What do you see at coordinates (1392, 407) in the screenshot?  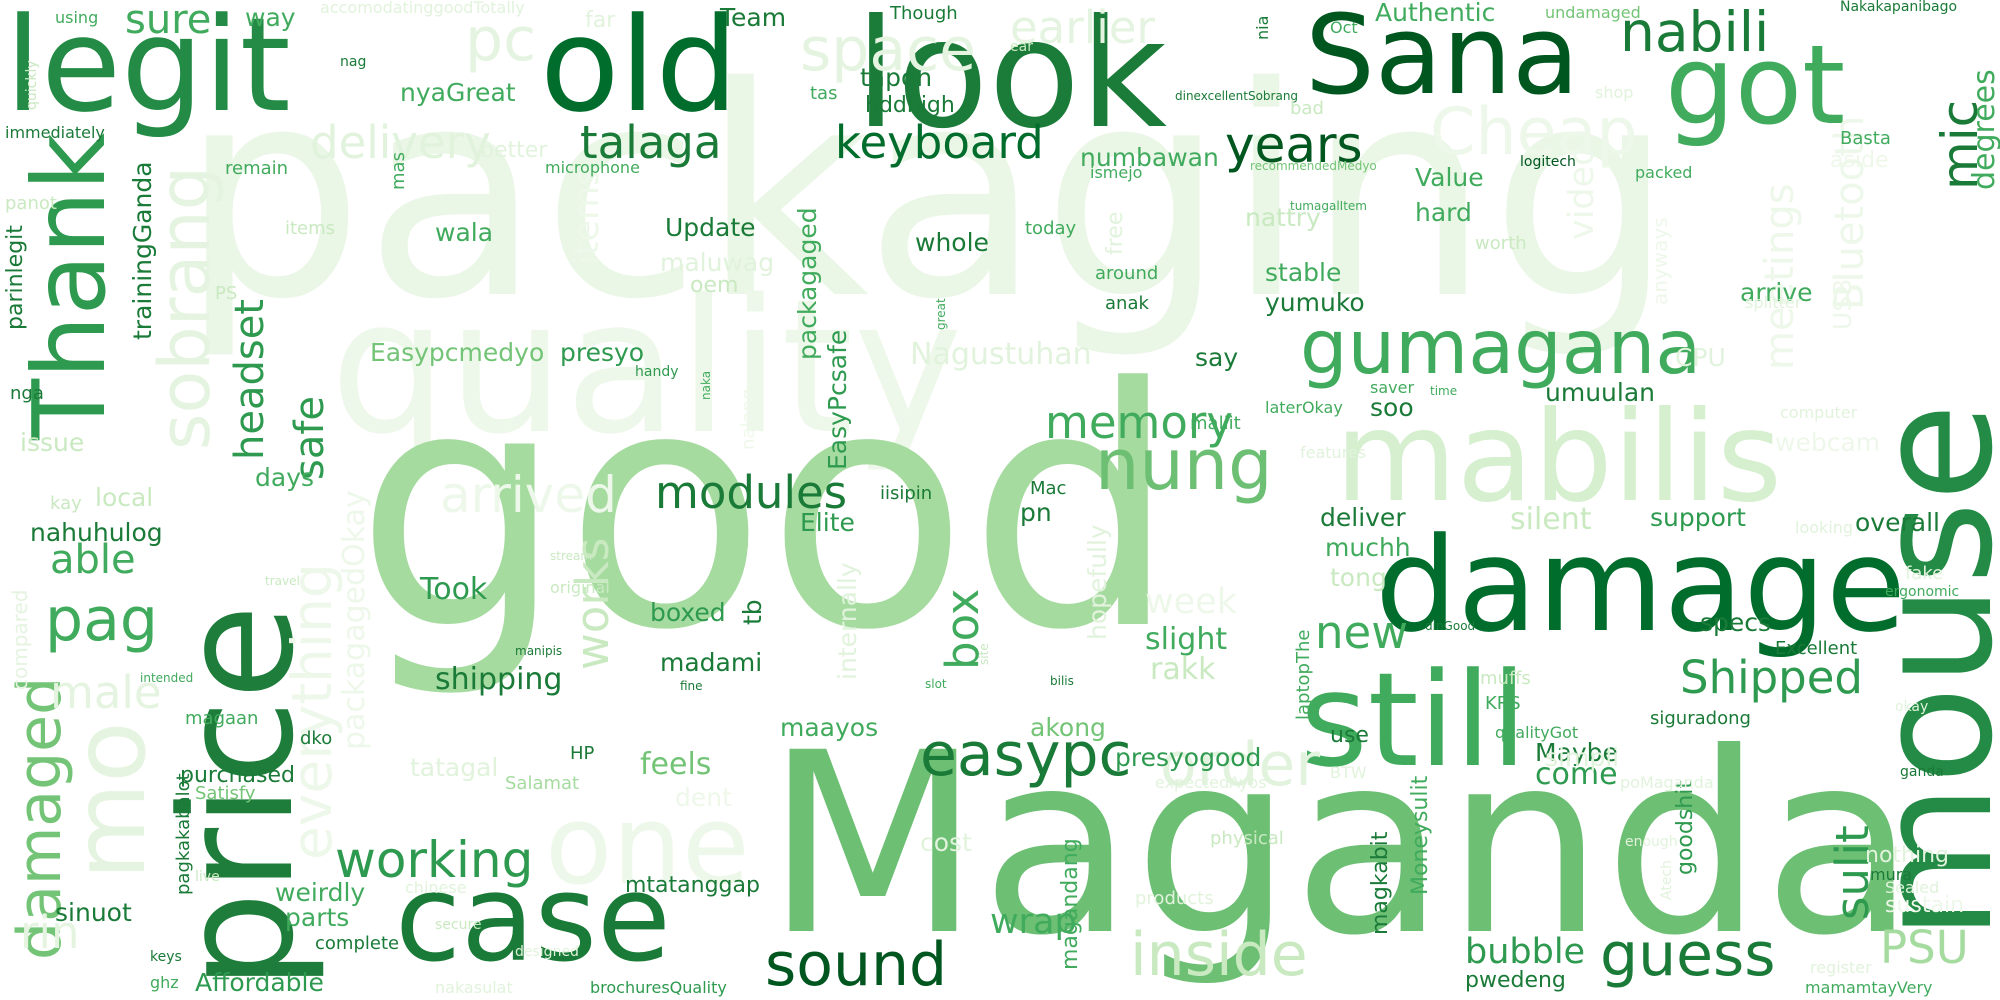 I see `word-soo: soo` at bounding box center [1392, 407].